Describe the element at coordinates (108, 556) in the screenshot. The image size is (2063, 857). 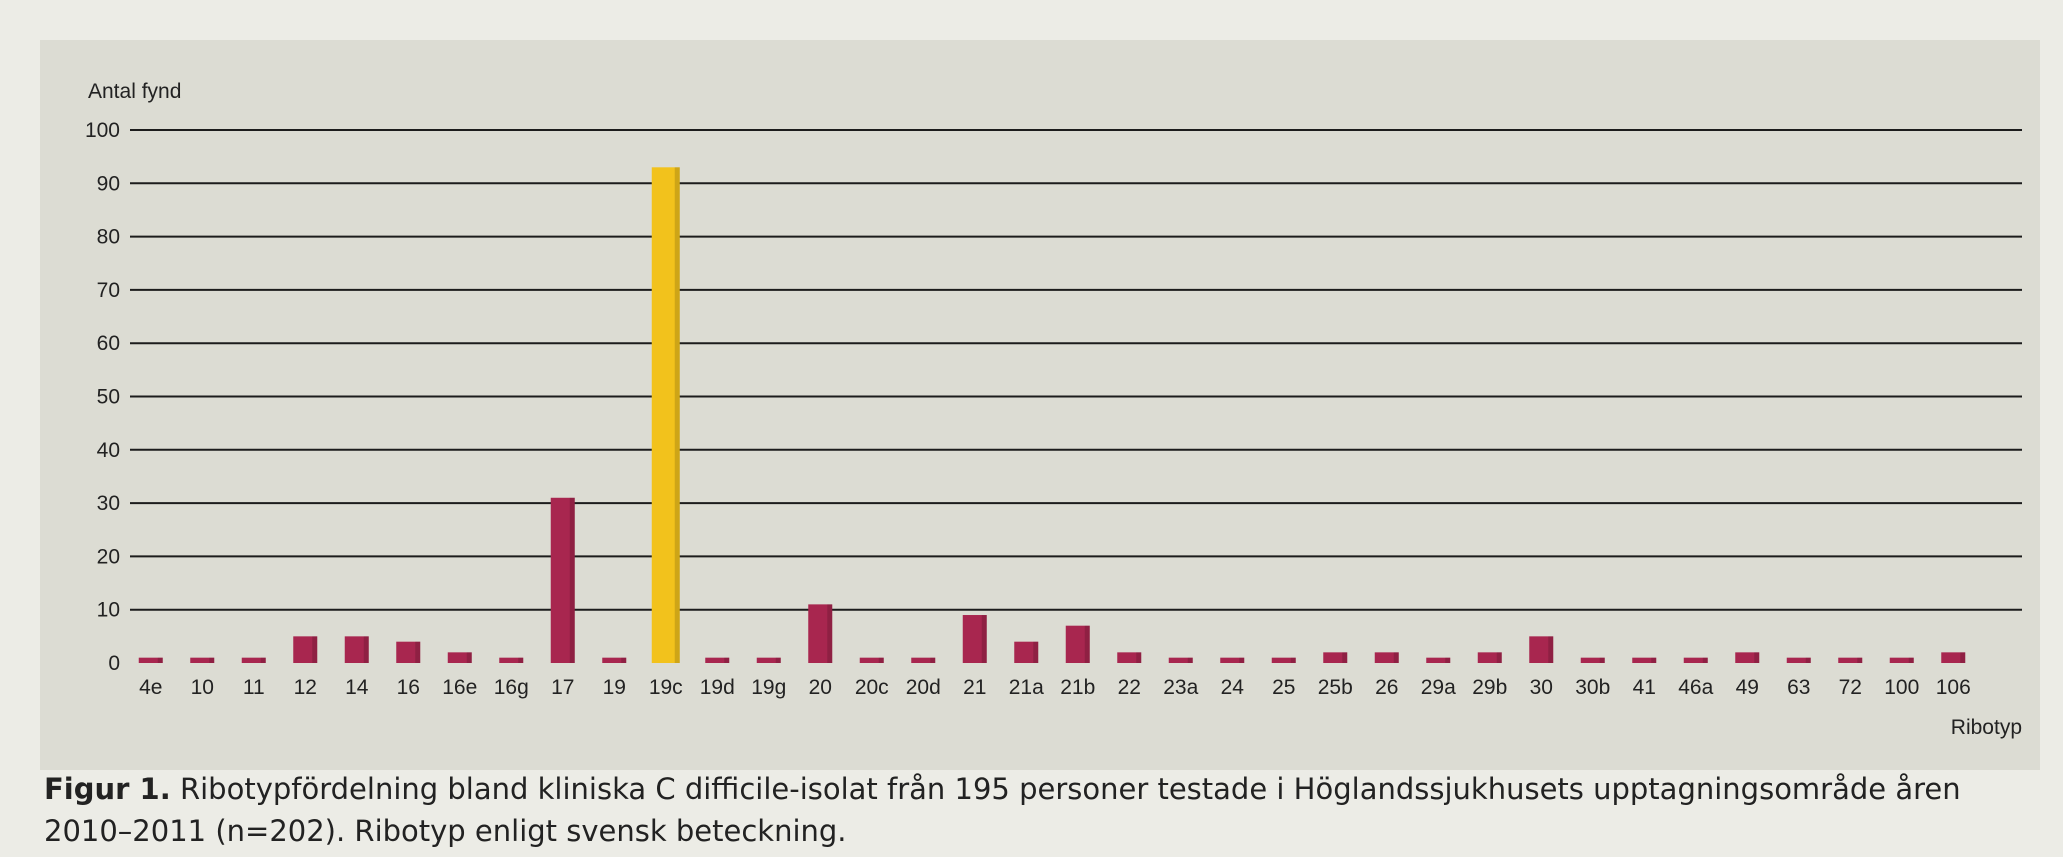
I see `y-tick-label: 20` at that location.